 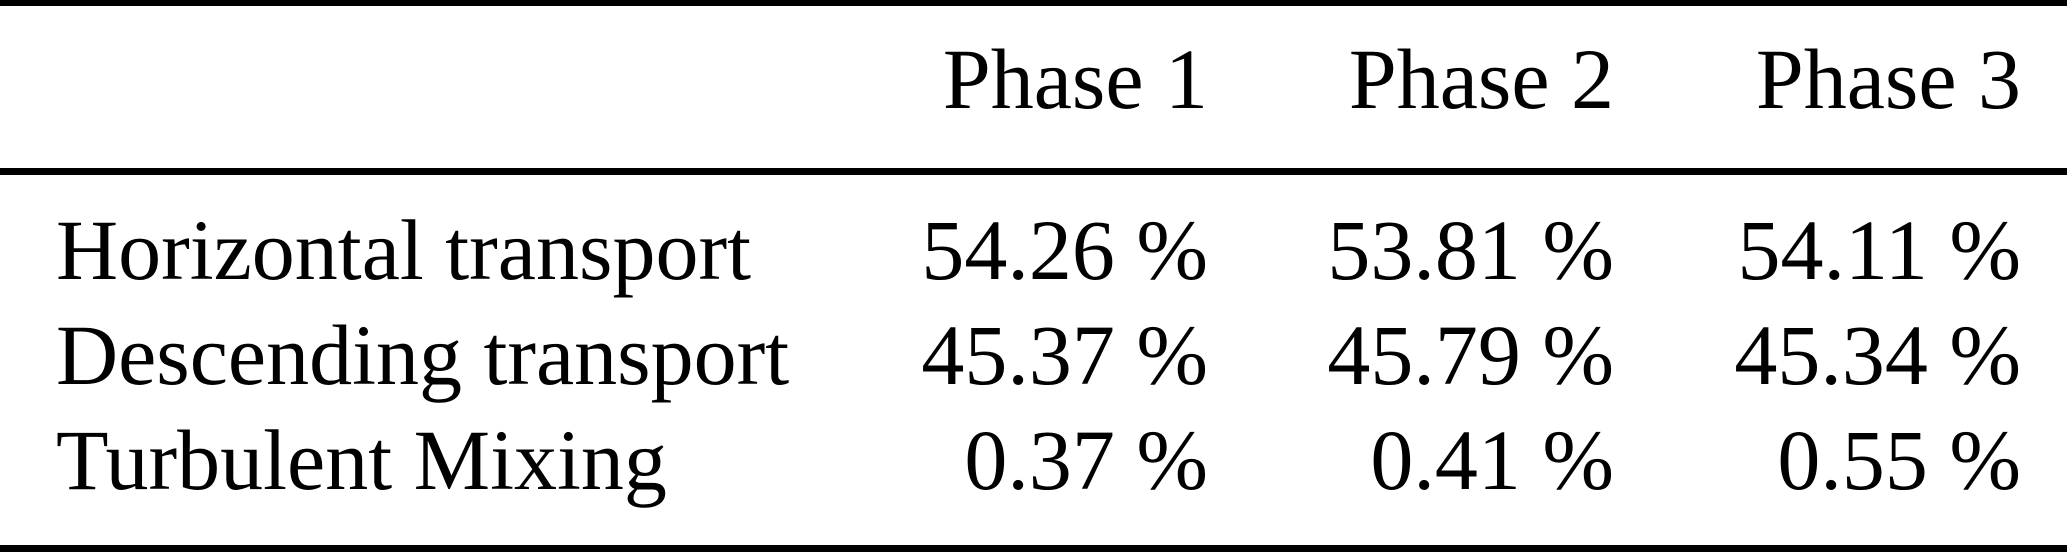 What do you see at coordinates (1064, 355) in the screenshot?
I see `value-cell: 45.37 %` at bounding box center [1064, 355].